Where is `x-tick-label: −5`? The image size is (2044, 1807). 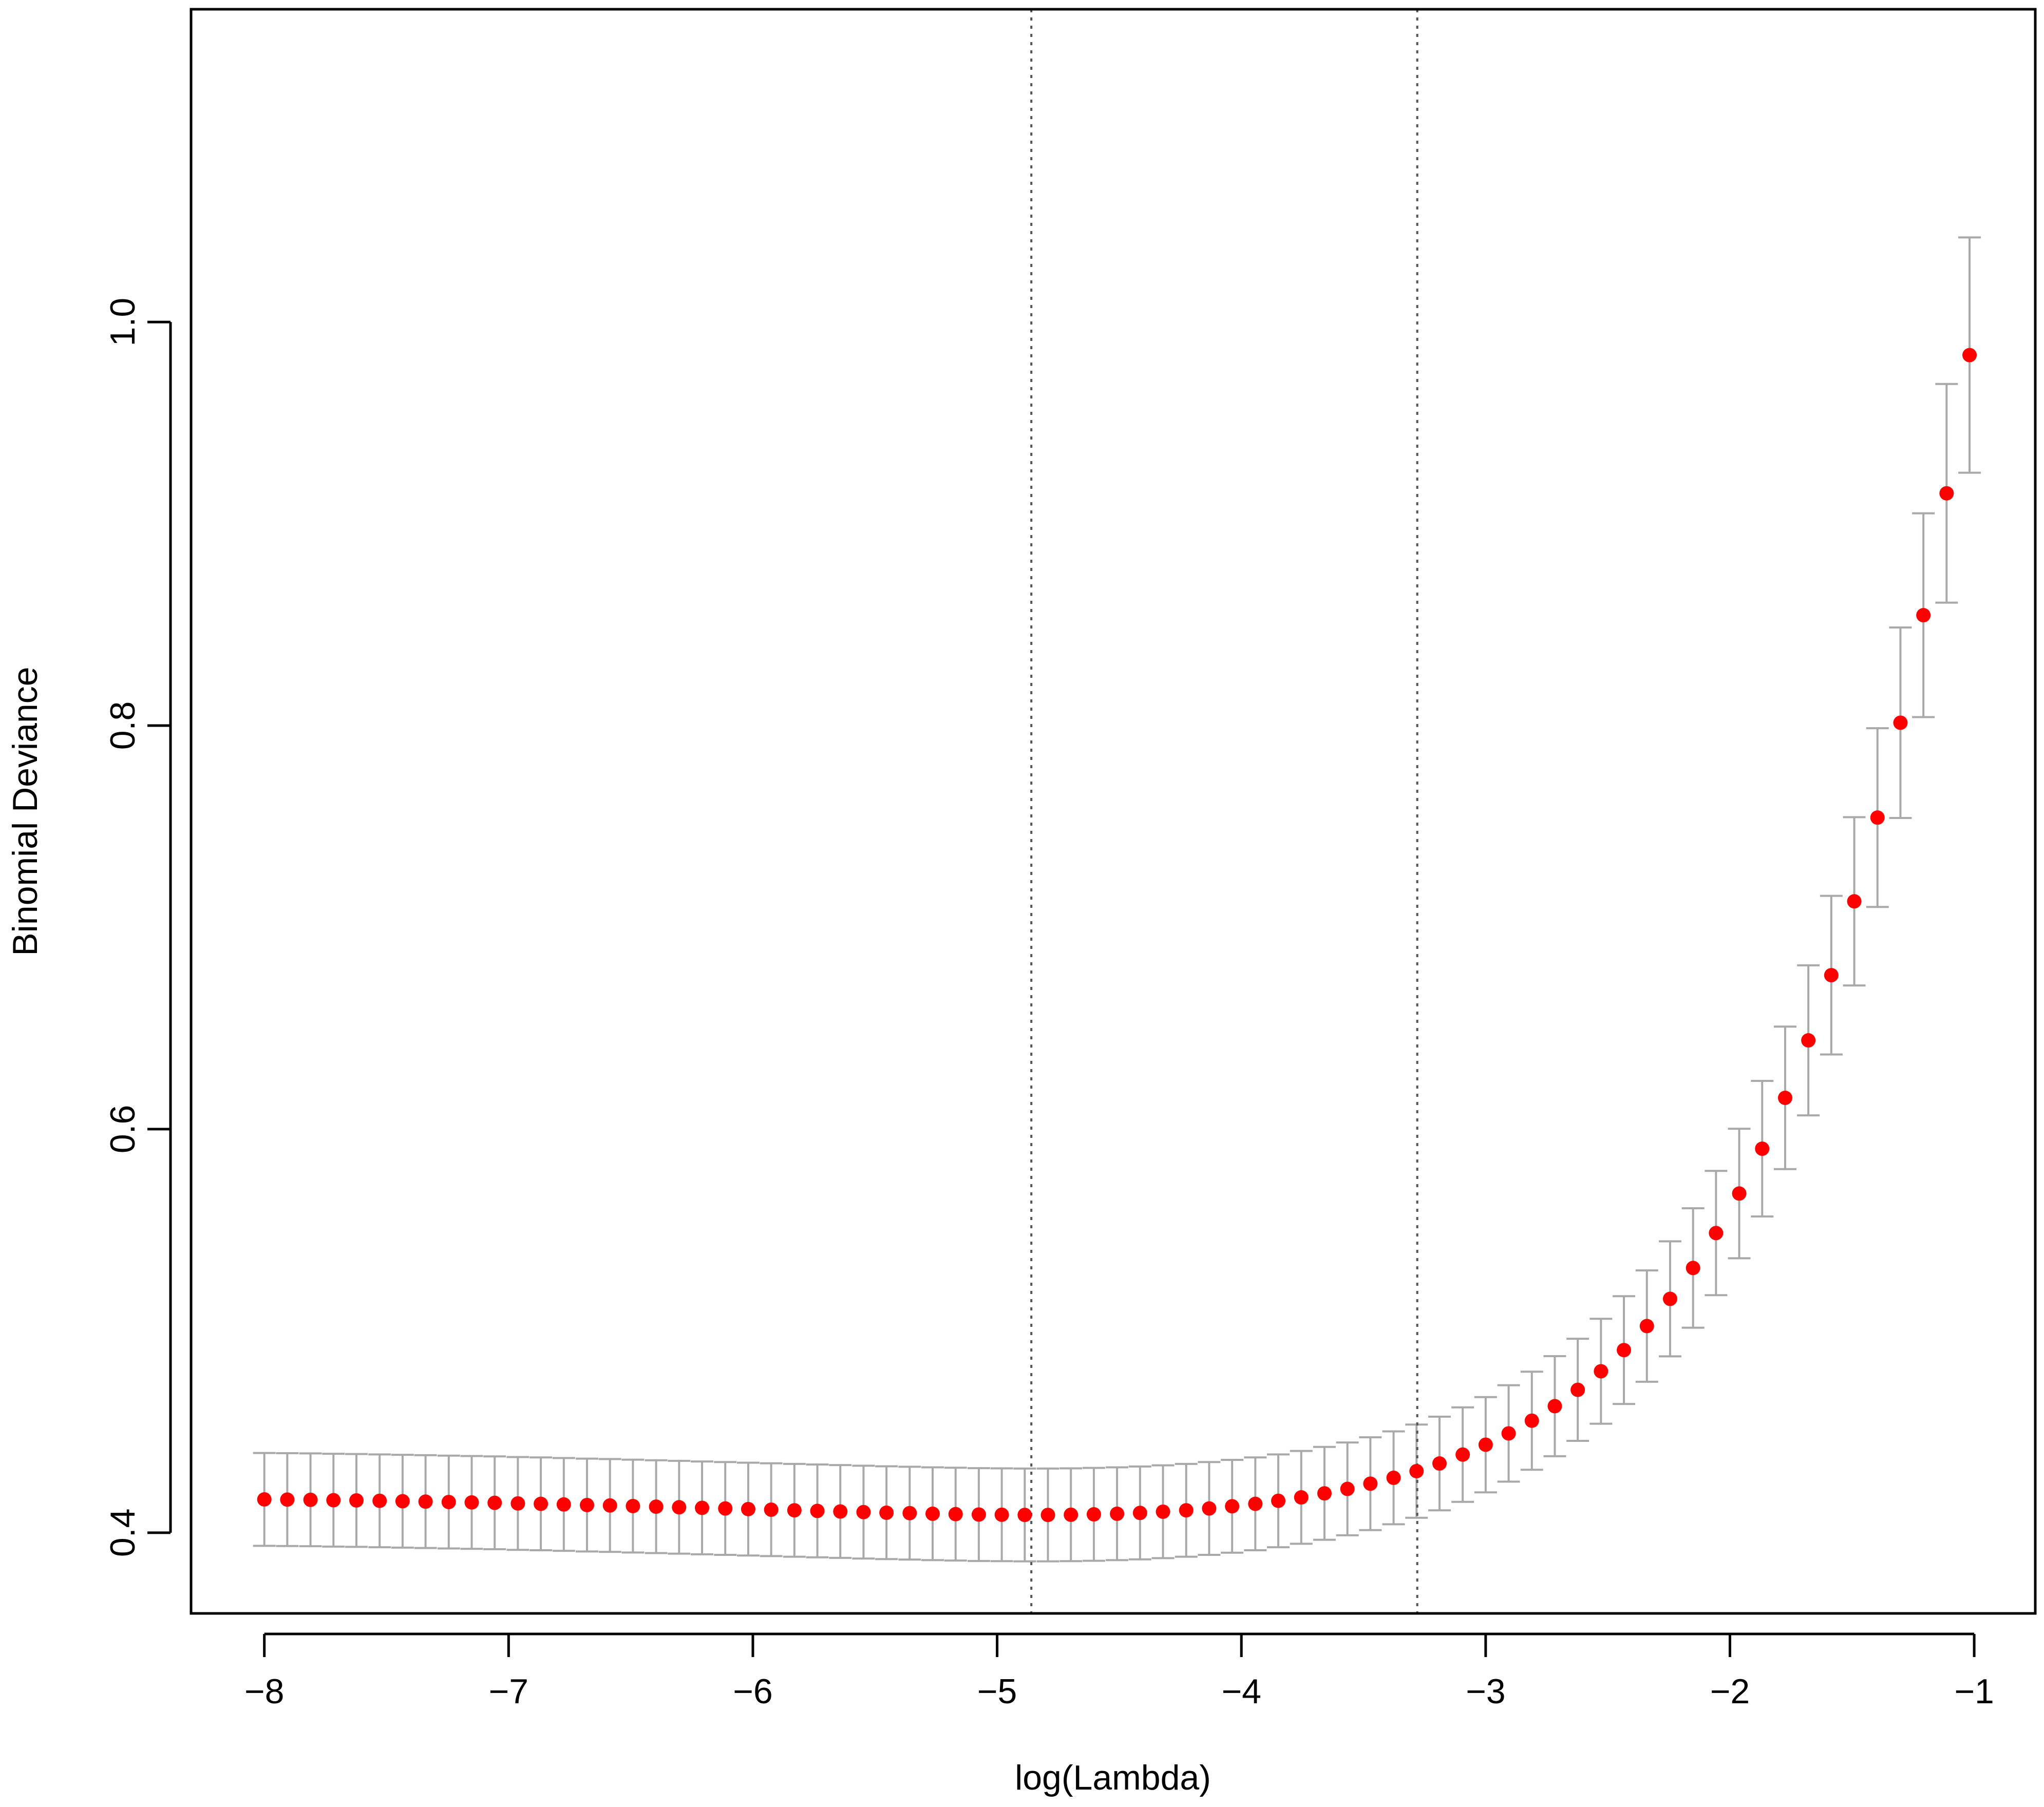
x-tick-label: −5 is located at coordinates (997, 1692).